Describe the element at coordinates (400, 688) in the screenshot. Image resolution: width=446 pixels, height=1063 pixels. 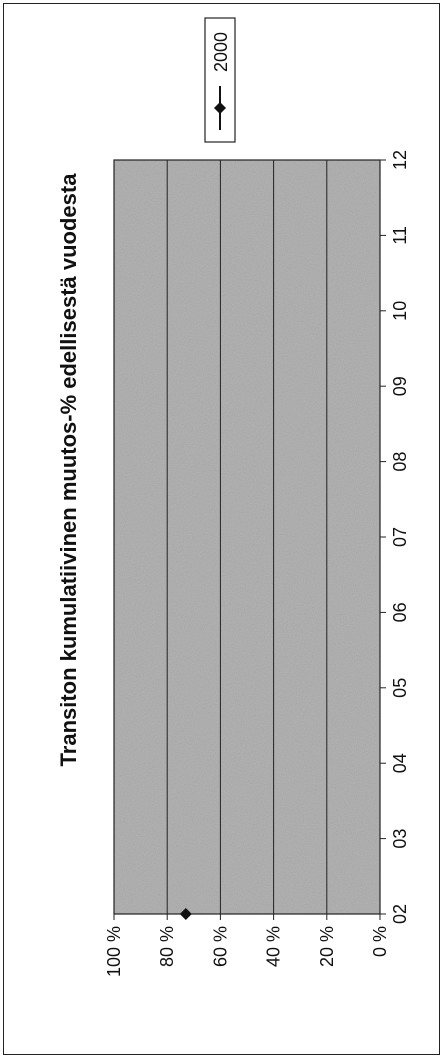
I see `x-tick-label: 05` at that location.